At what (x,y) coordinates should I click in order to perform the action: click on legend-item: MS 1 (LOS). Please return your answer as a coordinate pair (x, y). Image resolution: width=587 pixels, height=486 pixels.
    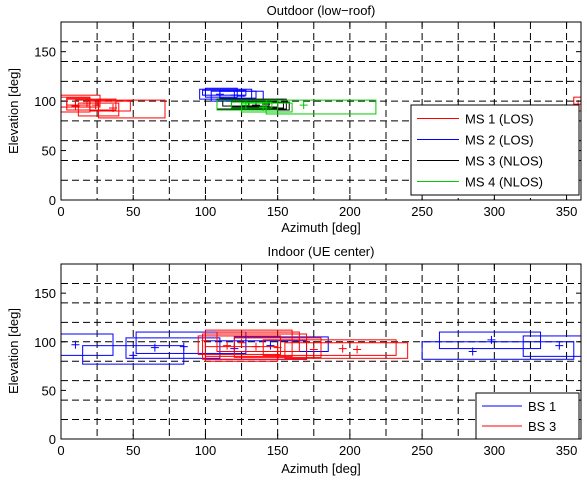
    Looking at the image, I should click on (475, 119).